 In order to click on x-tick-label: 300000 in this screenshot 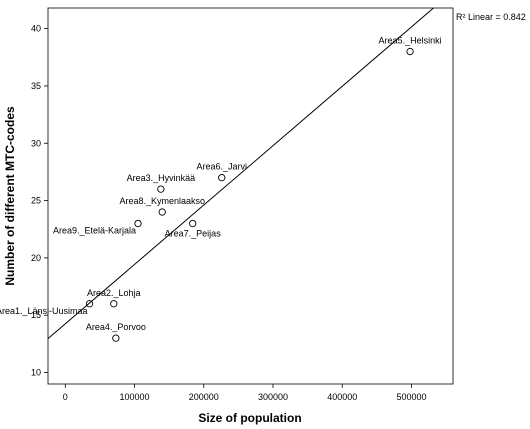, I will do `click(273, 397)`.